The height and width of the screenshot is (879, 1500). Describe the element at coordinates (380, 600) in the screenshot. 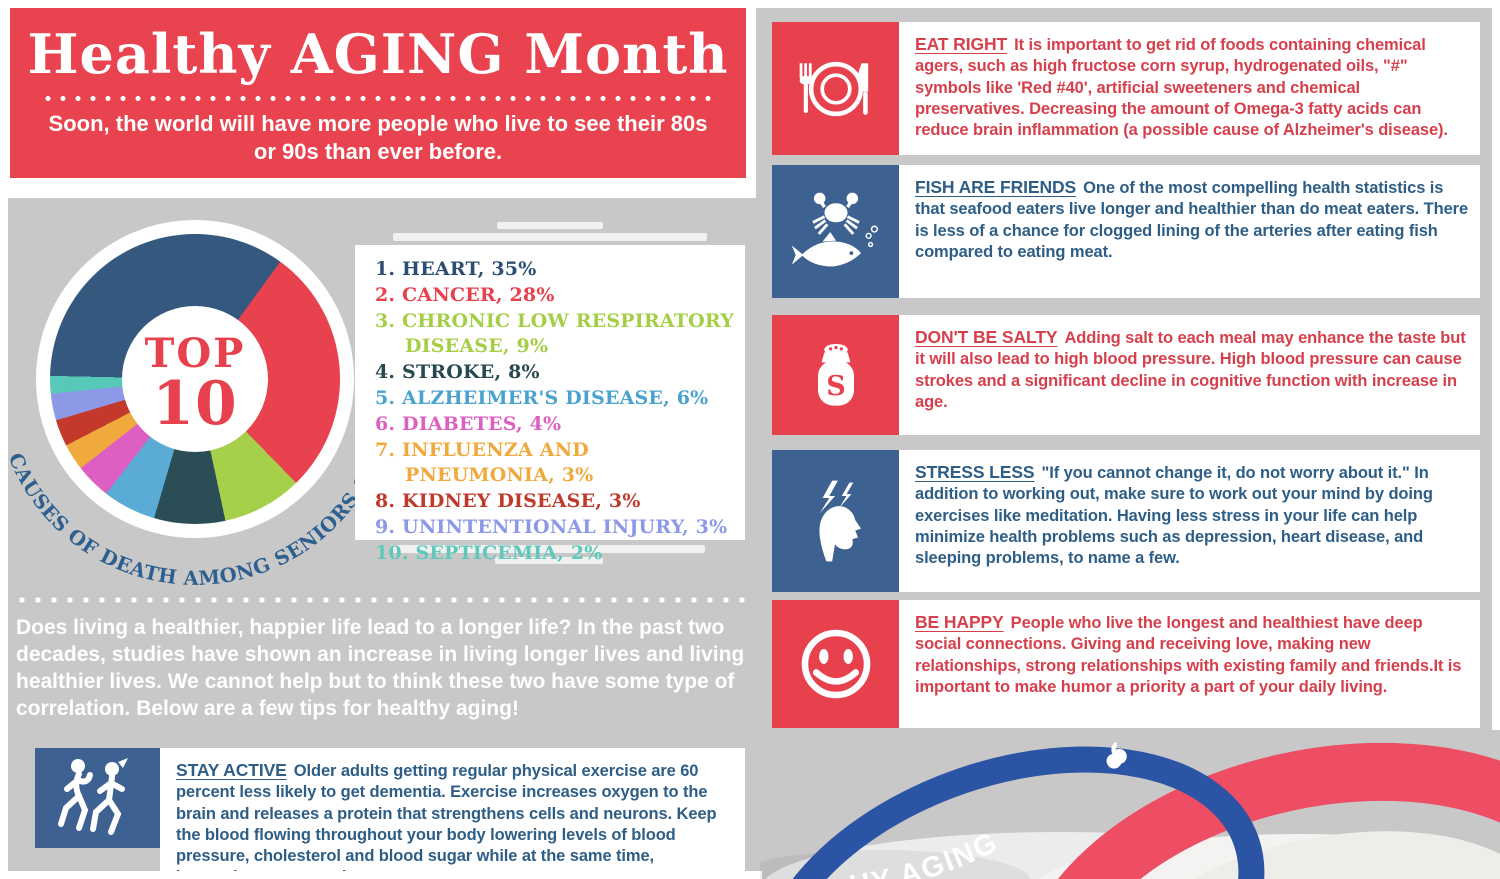

I see `dotted-separator` at that location.